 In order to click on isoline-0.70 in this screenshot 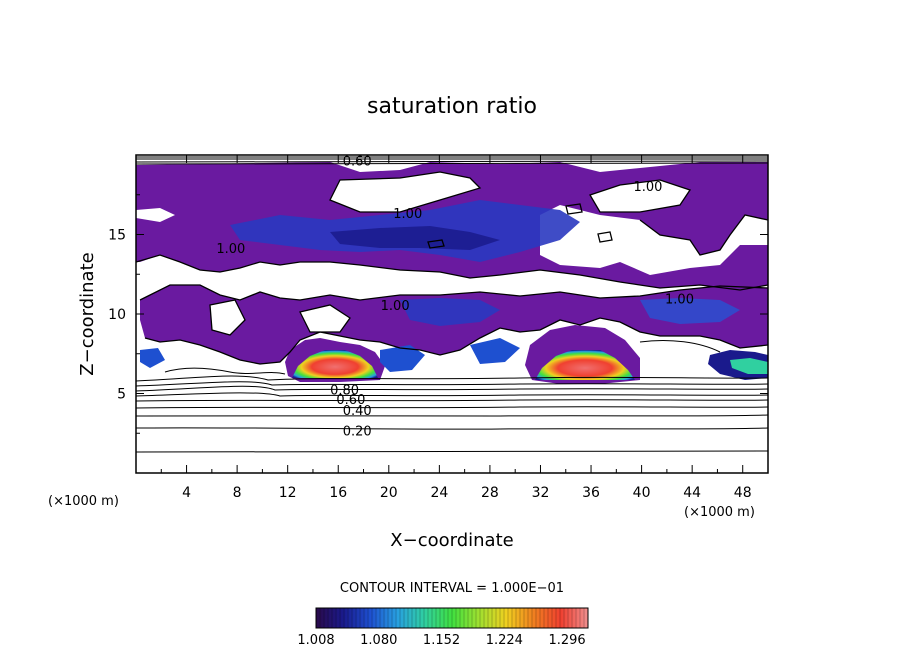, I will do `click(452, 388)`.